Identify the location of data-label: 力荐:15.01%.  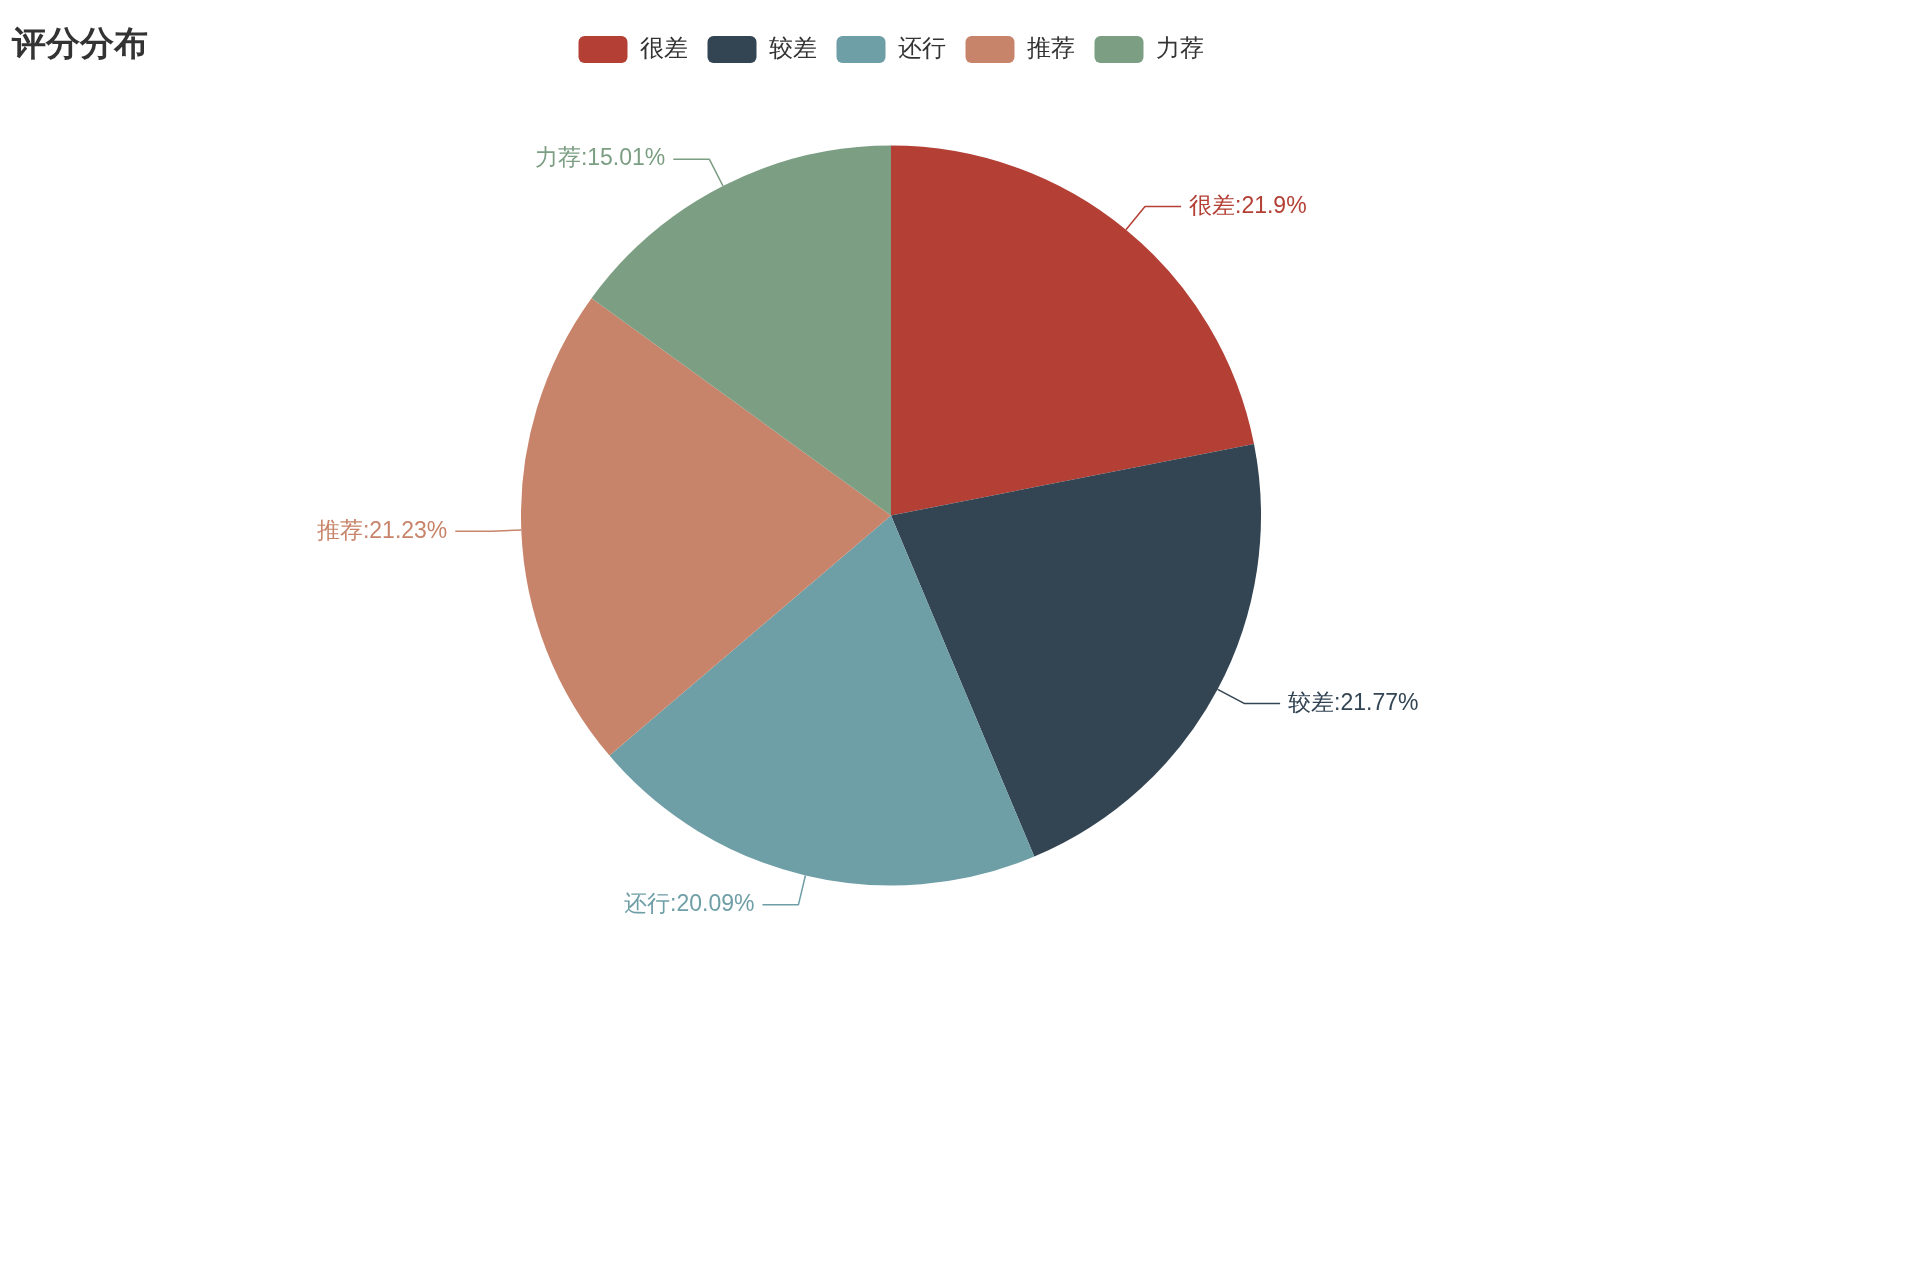
(600, 157).